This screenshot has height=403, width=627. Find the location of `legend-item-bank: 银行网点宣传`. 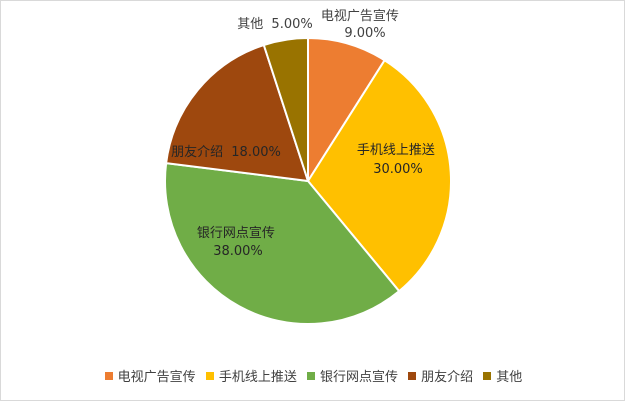

legend-item-bank: 银行网点宣传 is located at coordinates (352, 375).